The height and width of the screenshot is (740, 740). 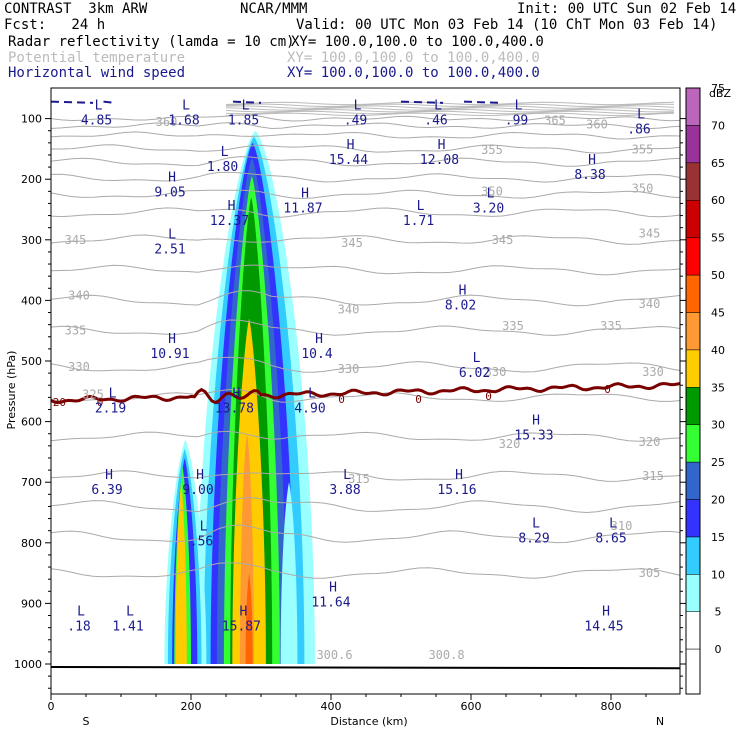 I want to click on wind-extremum-value: 13.78, so click(x=234, y=408).